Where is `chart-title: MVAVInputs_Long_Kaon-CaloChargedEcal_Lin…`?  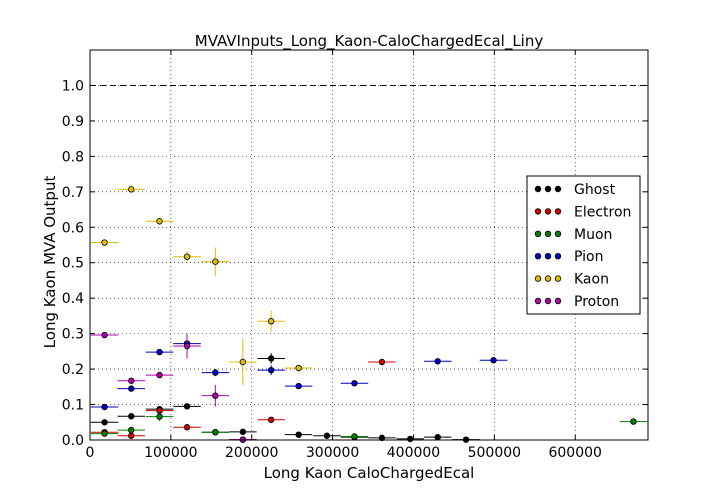 chart-title: MVAVInputs_Long_Kaon-CaloChargedEcal_Lin… is located at coordinates (369, 41).